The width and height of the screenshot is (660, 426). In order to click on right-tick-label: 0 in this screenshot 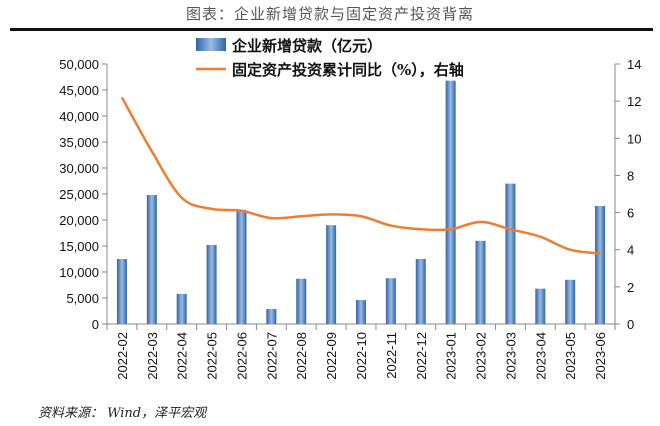, I will do `click(630, 324)`.